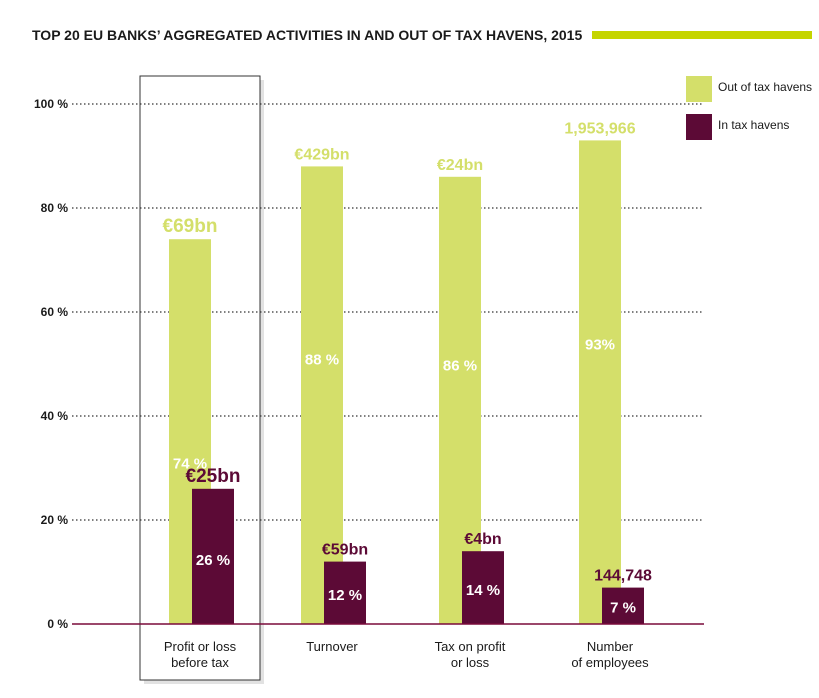 The width and height of the screenshot is (819, 698). What do you see at coordinates (322, 360) in the screenshot?
I see `bar-percent-label: 88 %` at bounding box center [322, 360].